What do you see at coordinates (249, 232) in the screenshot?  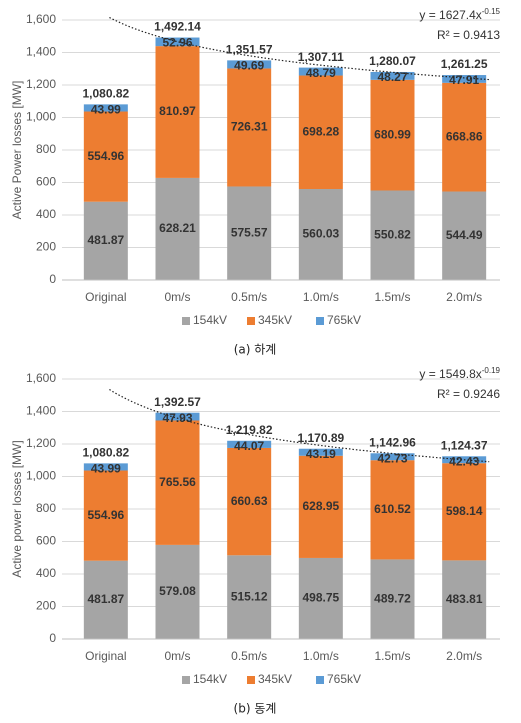 I see `segment-label: 575.57` at bounding box center [249, 232].